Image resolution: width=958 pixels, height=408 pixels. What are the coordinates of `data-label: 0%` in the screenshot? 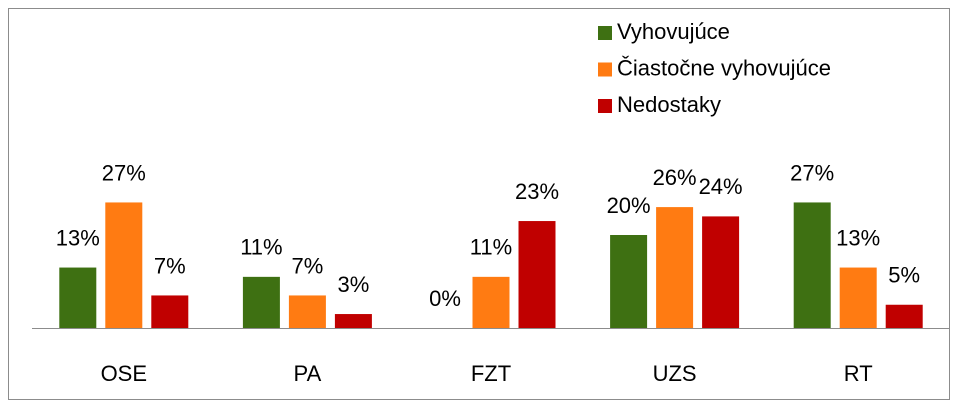 It's located at (445, 298).